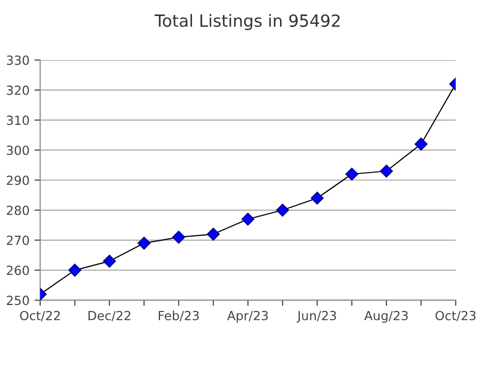  What do you see at coordinates (178, 316) in the screenshot?
I see `x-tick-label: Feb/23` at bounding box center [178, 316].